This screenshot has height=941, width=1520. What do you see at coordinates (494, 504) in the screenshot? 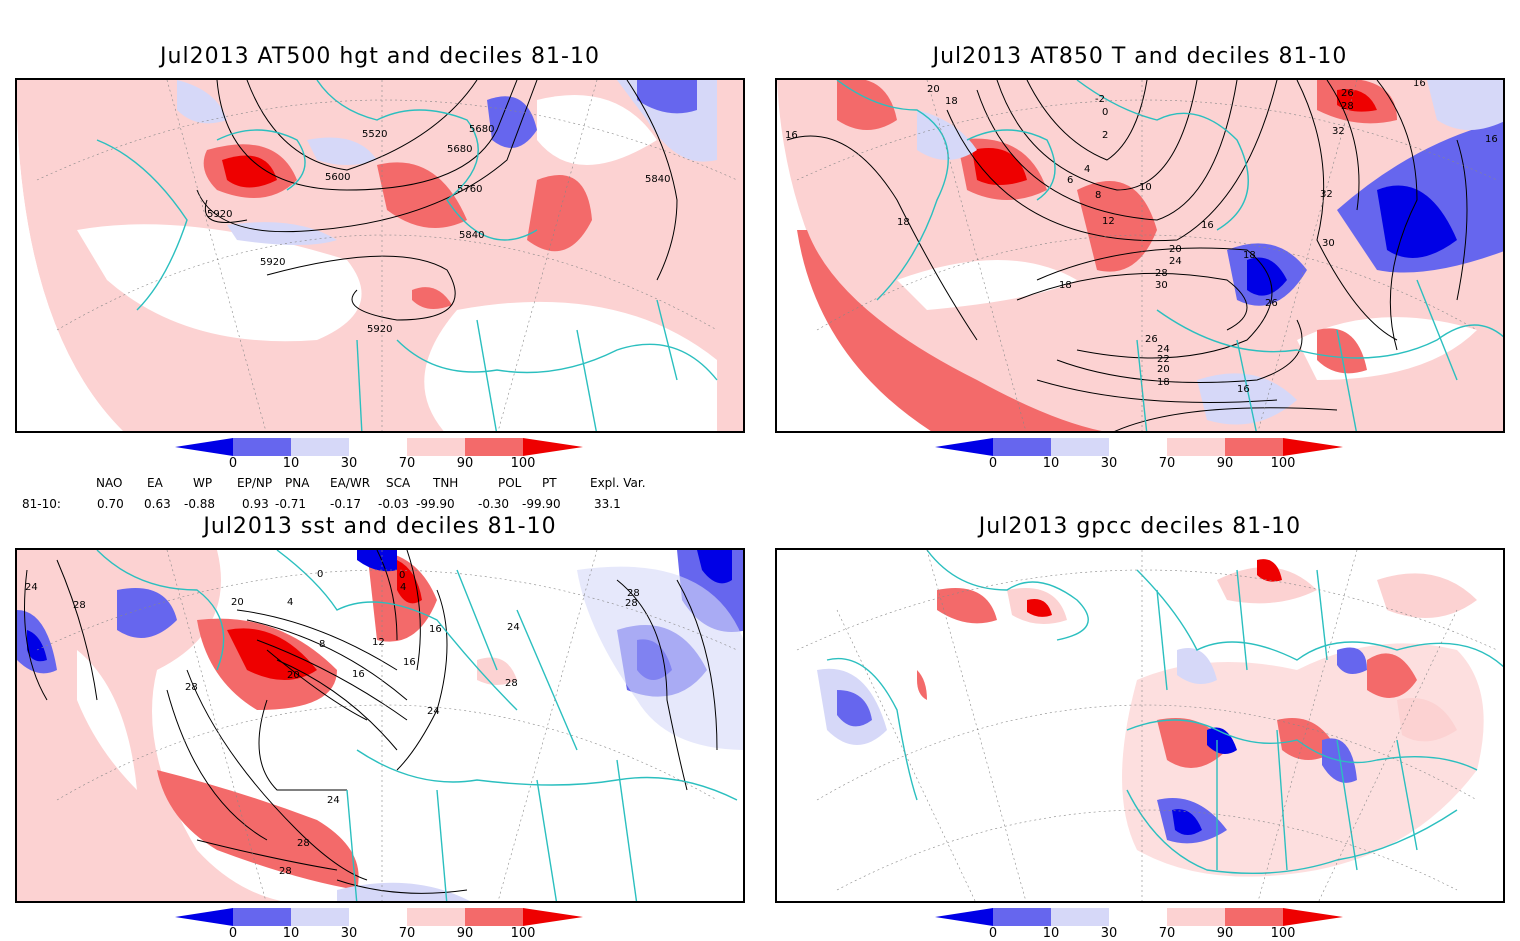
I see `index-value: -0.30` at bounding box center [494, 504].